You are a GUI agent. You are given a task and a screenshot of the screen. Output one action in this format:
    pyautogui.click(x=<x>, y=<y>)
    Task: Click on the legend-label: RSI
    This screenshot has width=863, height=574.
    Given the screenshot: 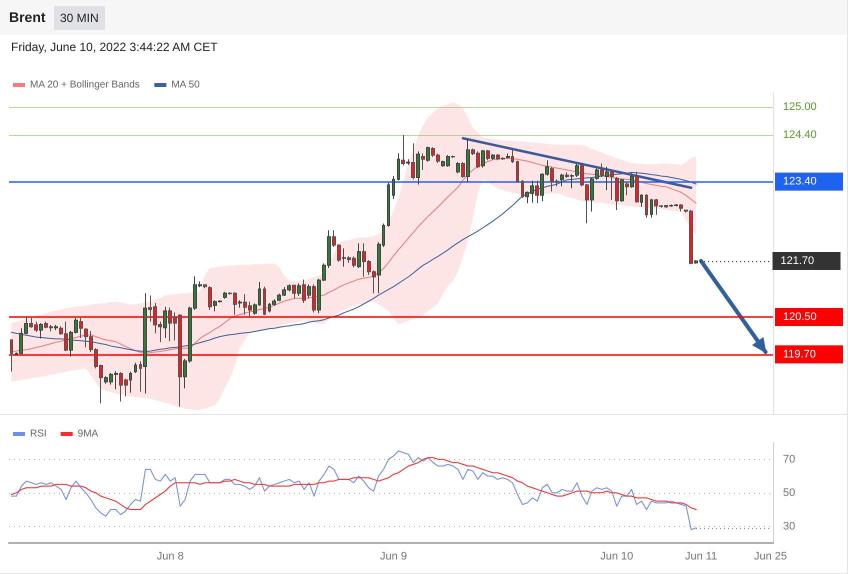 What is the action you would take?
    pyautogui.click(x=38, y=434)
    